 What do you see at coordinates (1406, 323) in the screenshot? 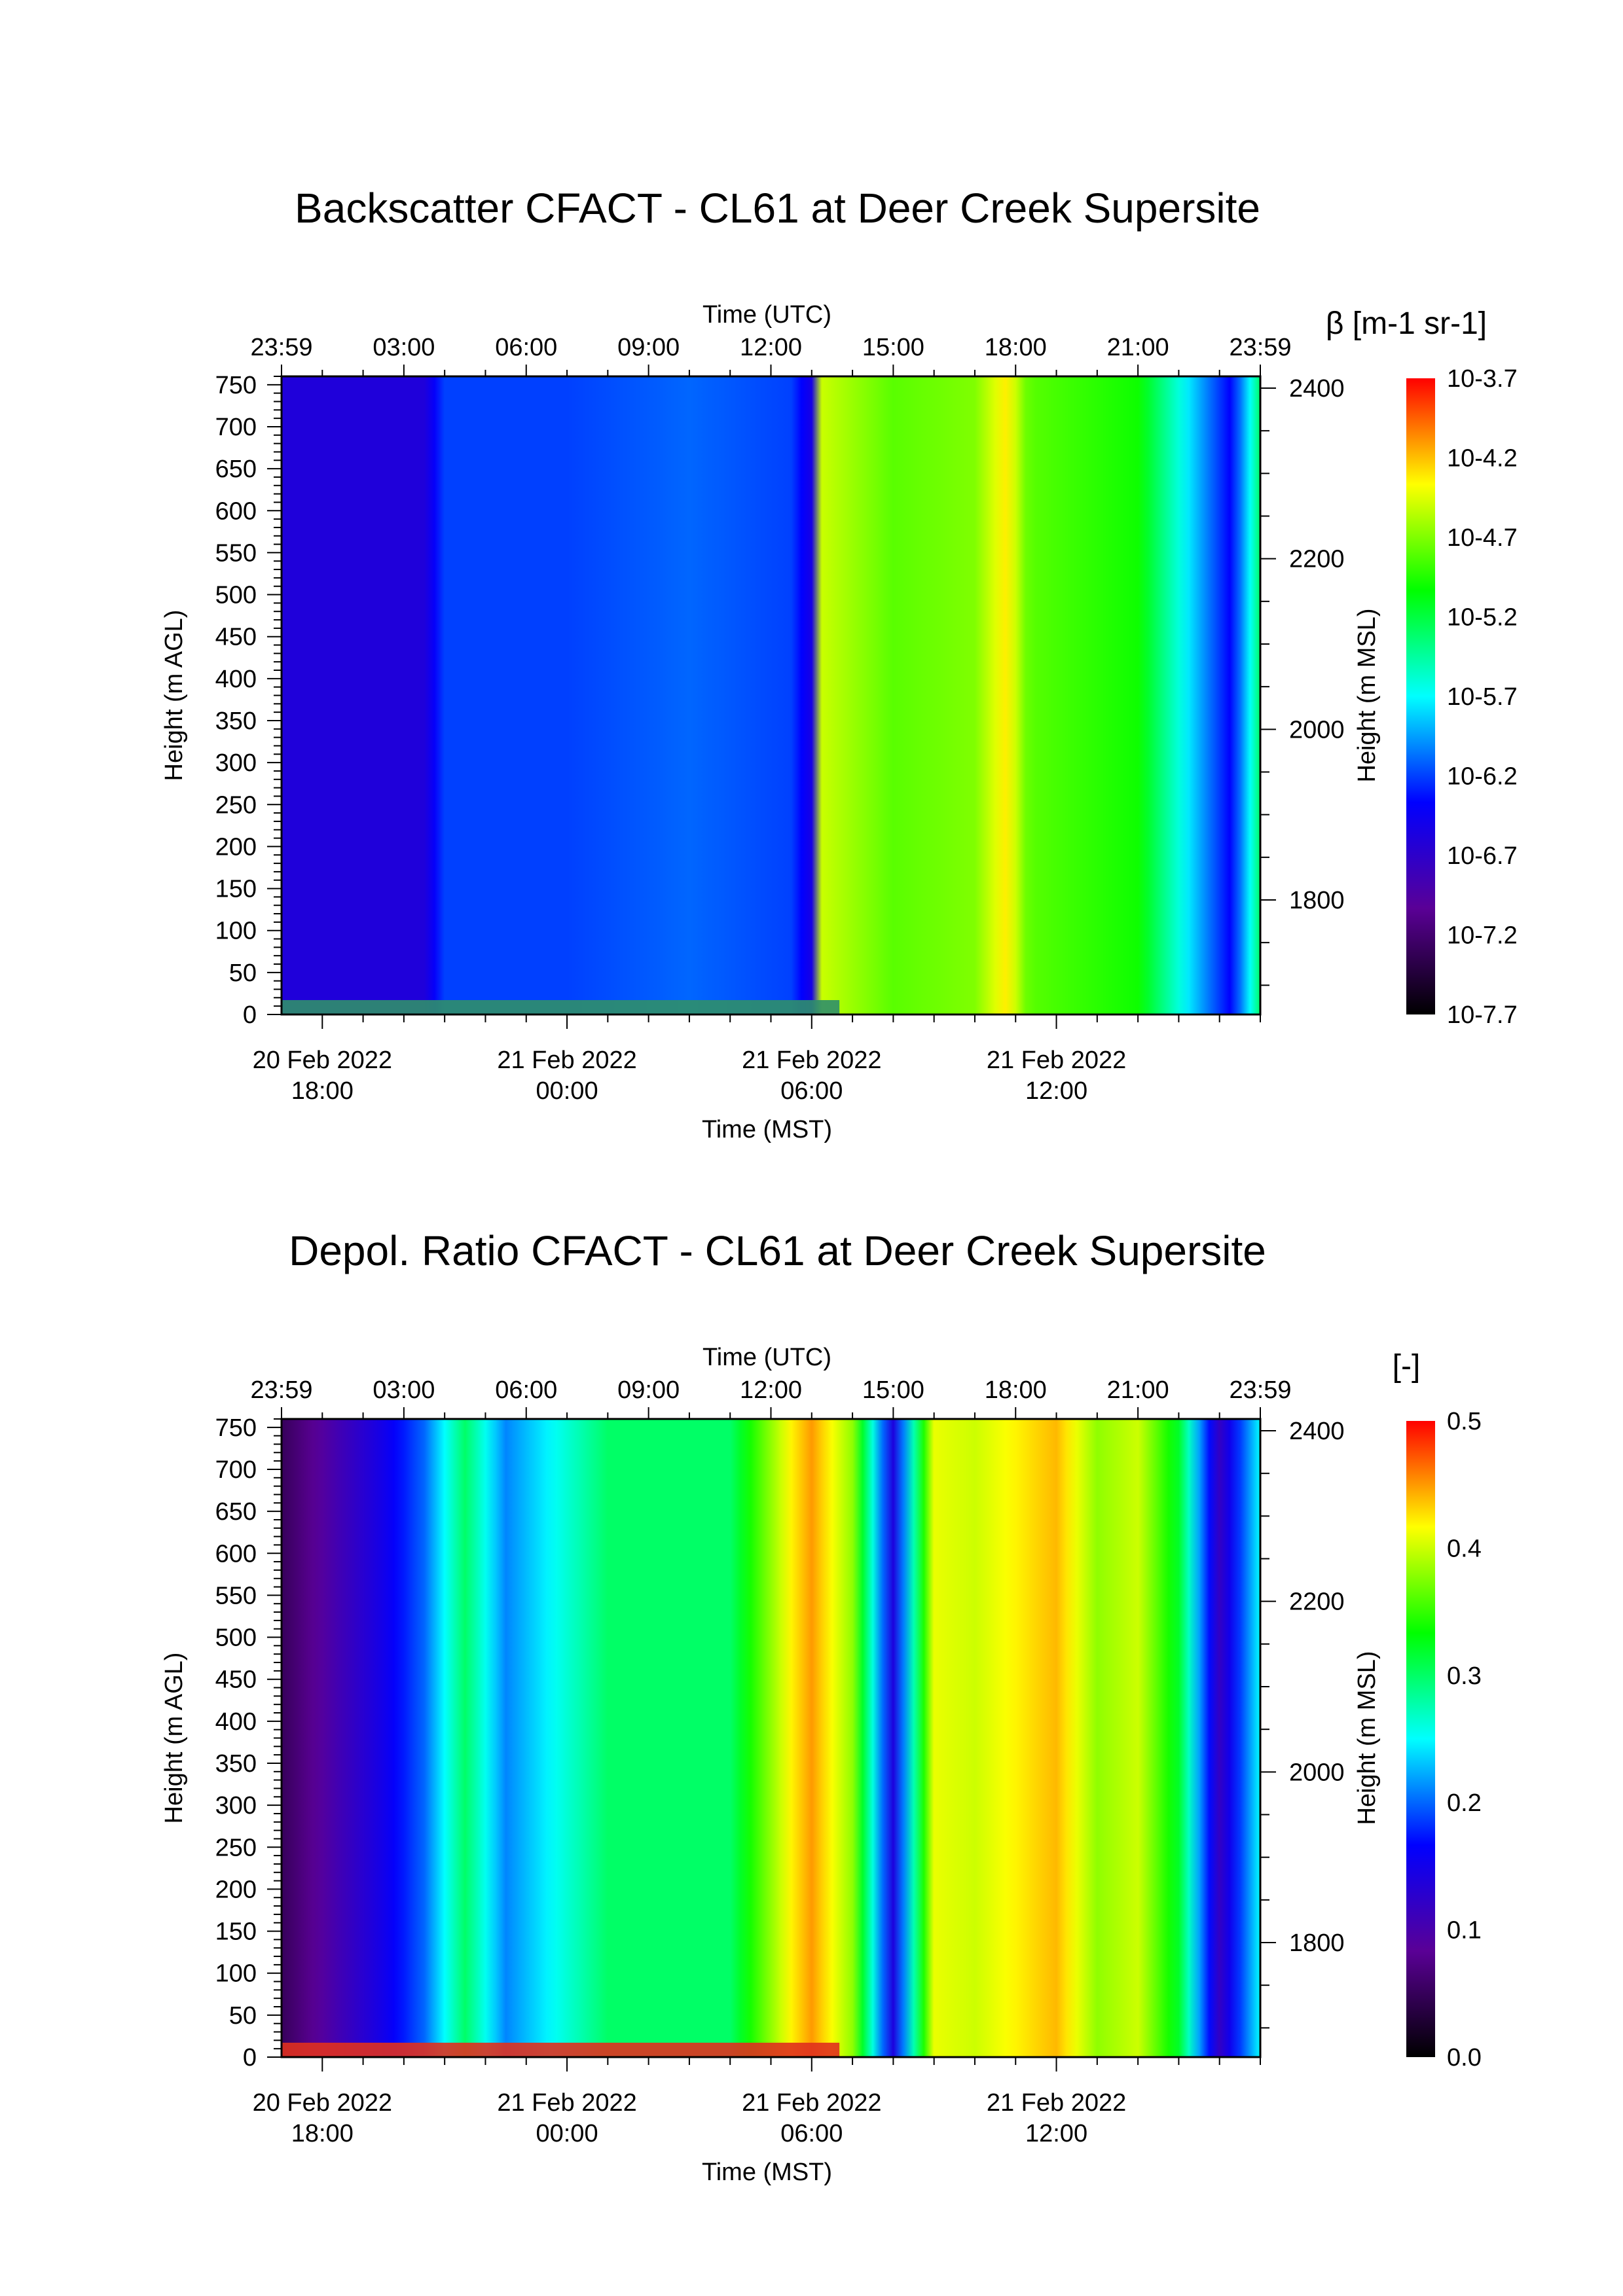
I see `colorbar-label: β [m-1 sr-1]` at bounding box center [1406, 323].